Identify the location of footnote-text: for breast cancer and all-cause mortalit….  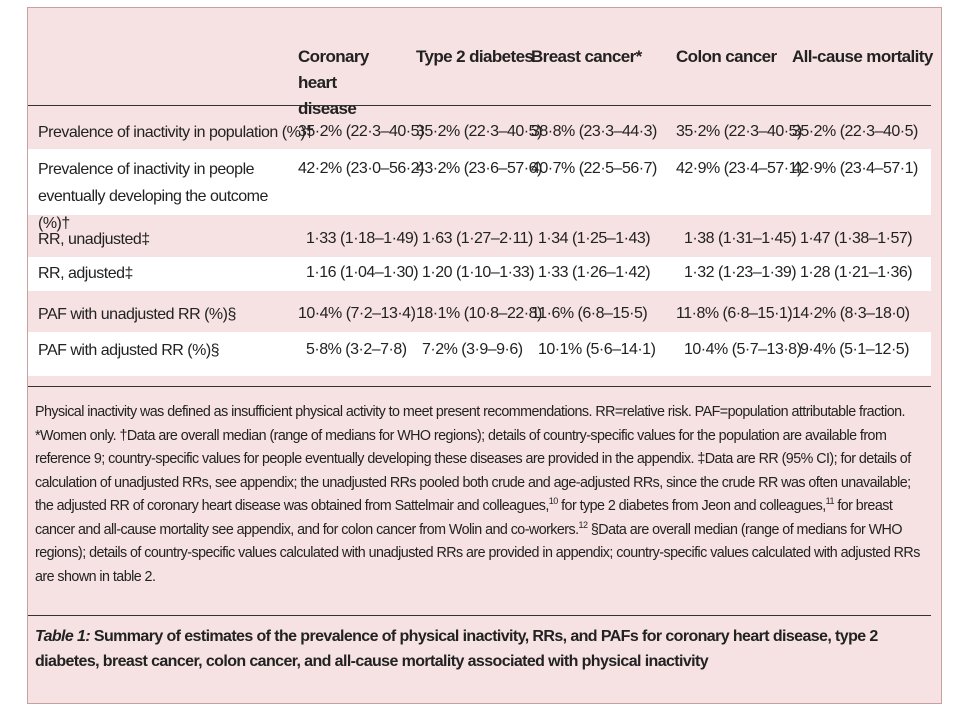
(464, 518).